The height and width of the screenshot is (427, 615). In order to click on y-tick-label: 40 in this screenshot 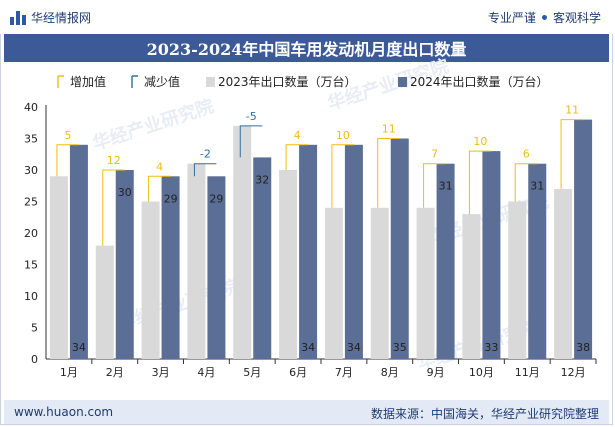, I will do `click(31, 107)`.